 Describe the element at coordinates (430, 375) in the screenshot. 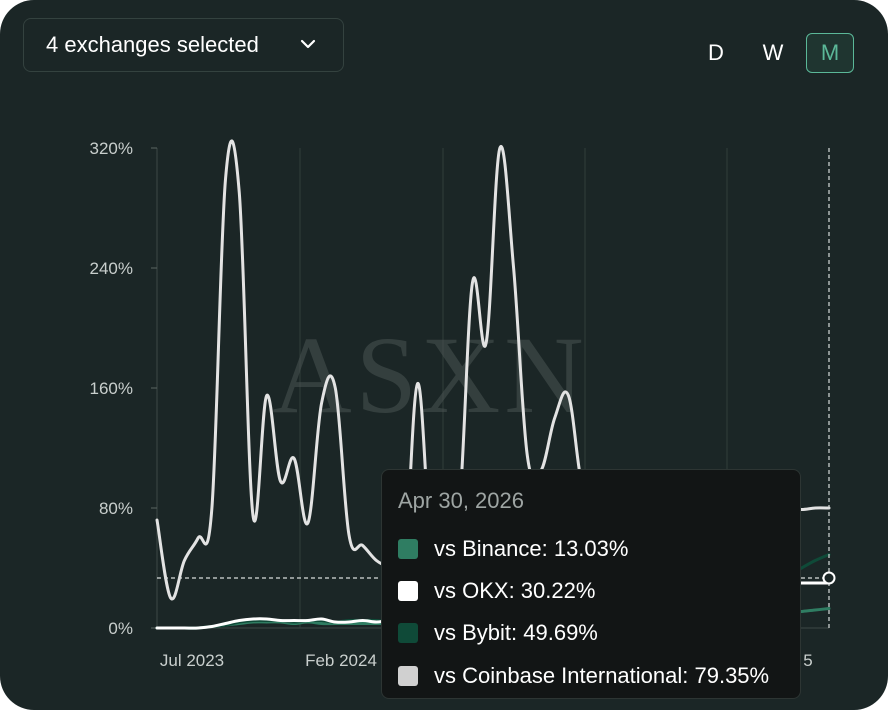

I see `watermark: ASXN` at that location.